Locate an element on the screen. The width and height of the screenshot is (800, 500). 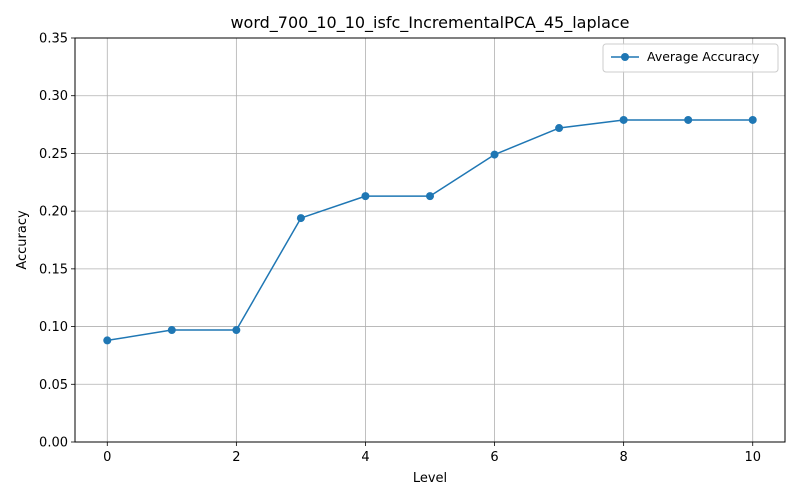
x-tick-label: 6 is located at coordinates (494, 457).